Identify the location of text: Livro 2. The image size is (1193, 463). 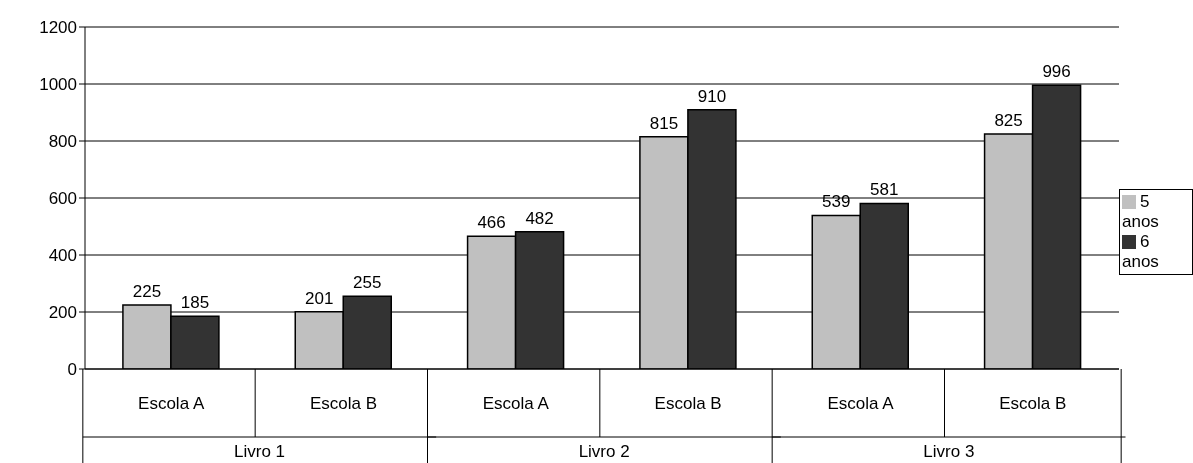
(604, 451).